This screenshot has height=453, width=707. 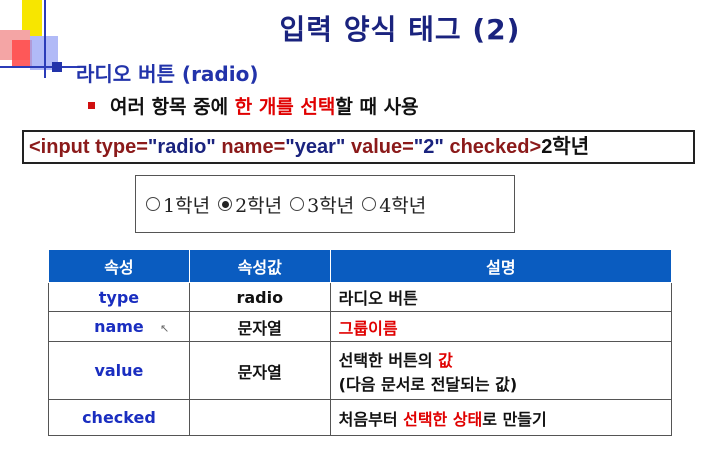 I want to click on radio-option-4: 4학년, so click(x=394, y=204).